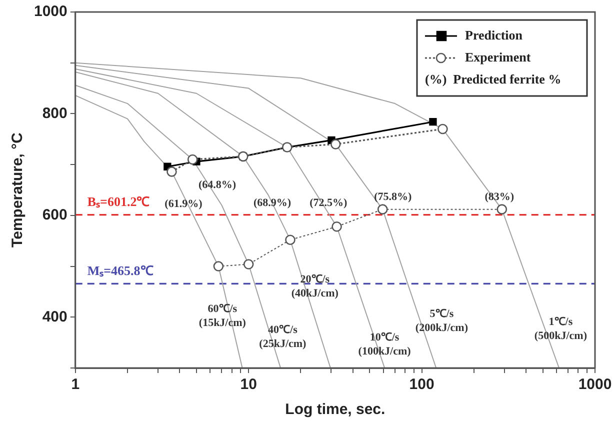  I want to click on ref-line-label: Mₛ=465.8℃, so click(120, 270).